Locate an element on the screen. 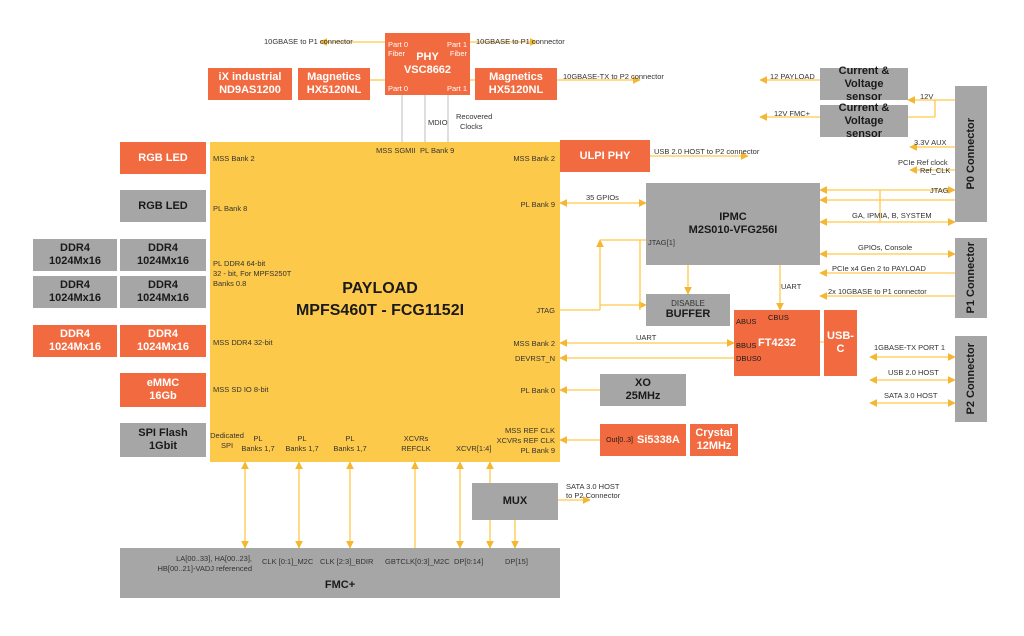 Image resolution: width=1024 pixels, height=636 pixels. p0-label: P0 Connector is located at coordinates (971, 154).